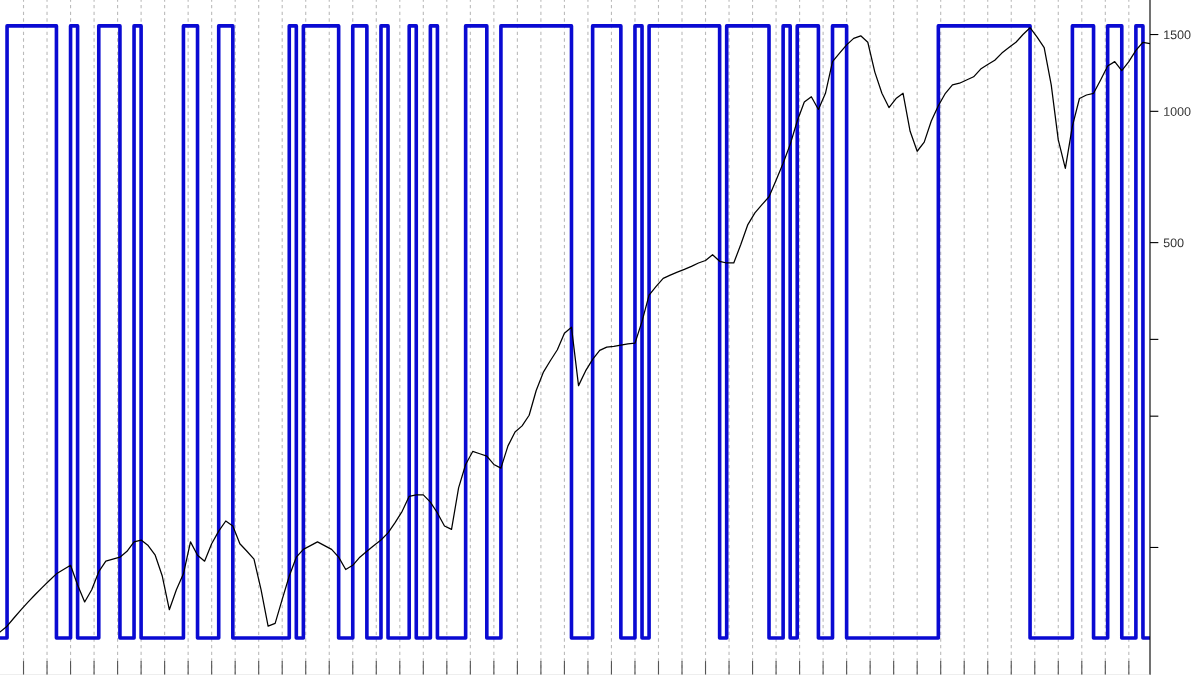  I want to click on y-tick-label: 1500, so click(1177, 35).